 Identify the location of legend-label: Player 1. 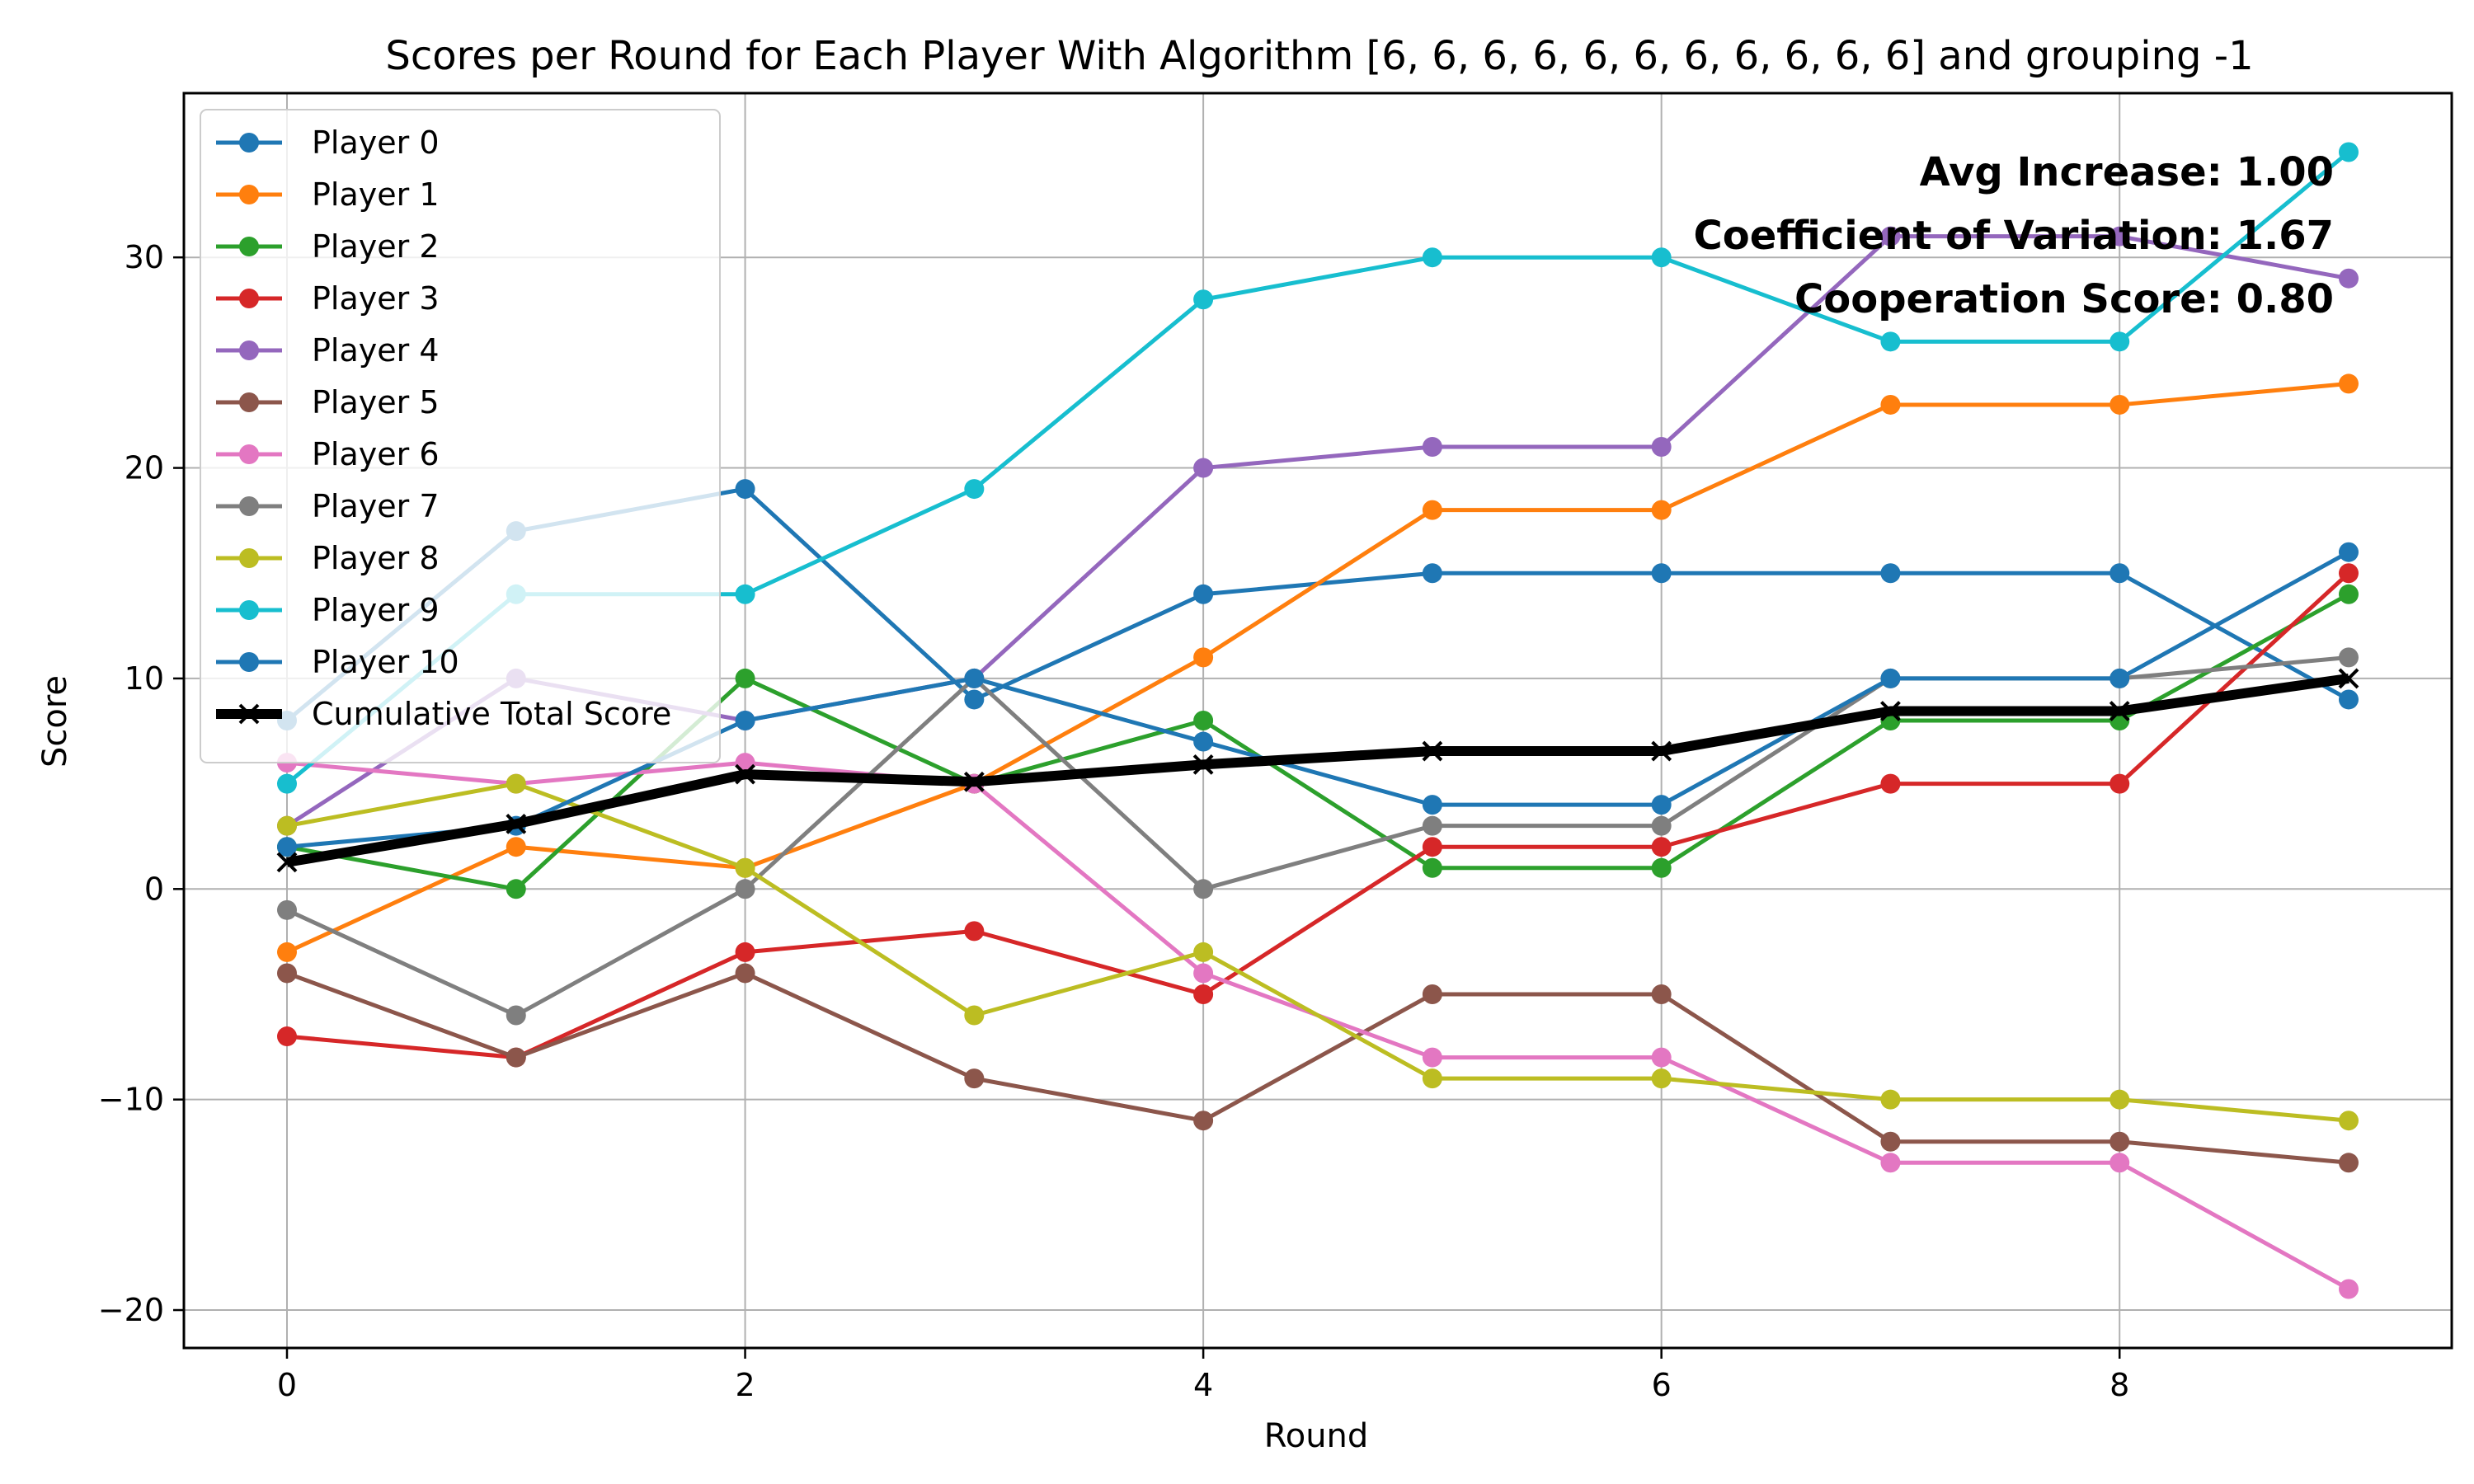
(376, 194).